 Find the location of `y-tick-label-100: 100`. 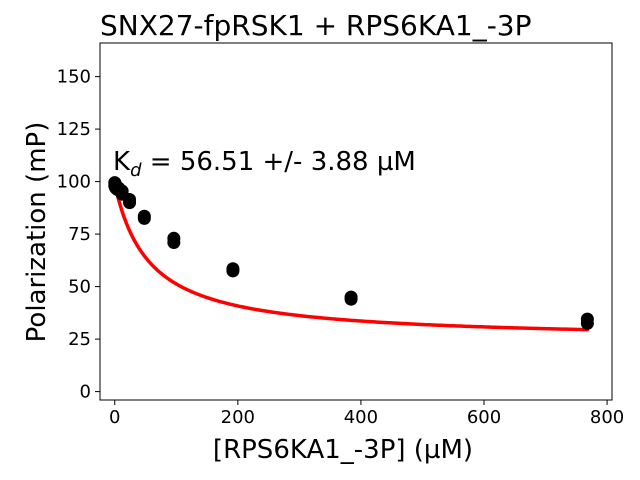

y-tick-label-100: 100 is located at coordinates (74, 182).